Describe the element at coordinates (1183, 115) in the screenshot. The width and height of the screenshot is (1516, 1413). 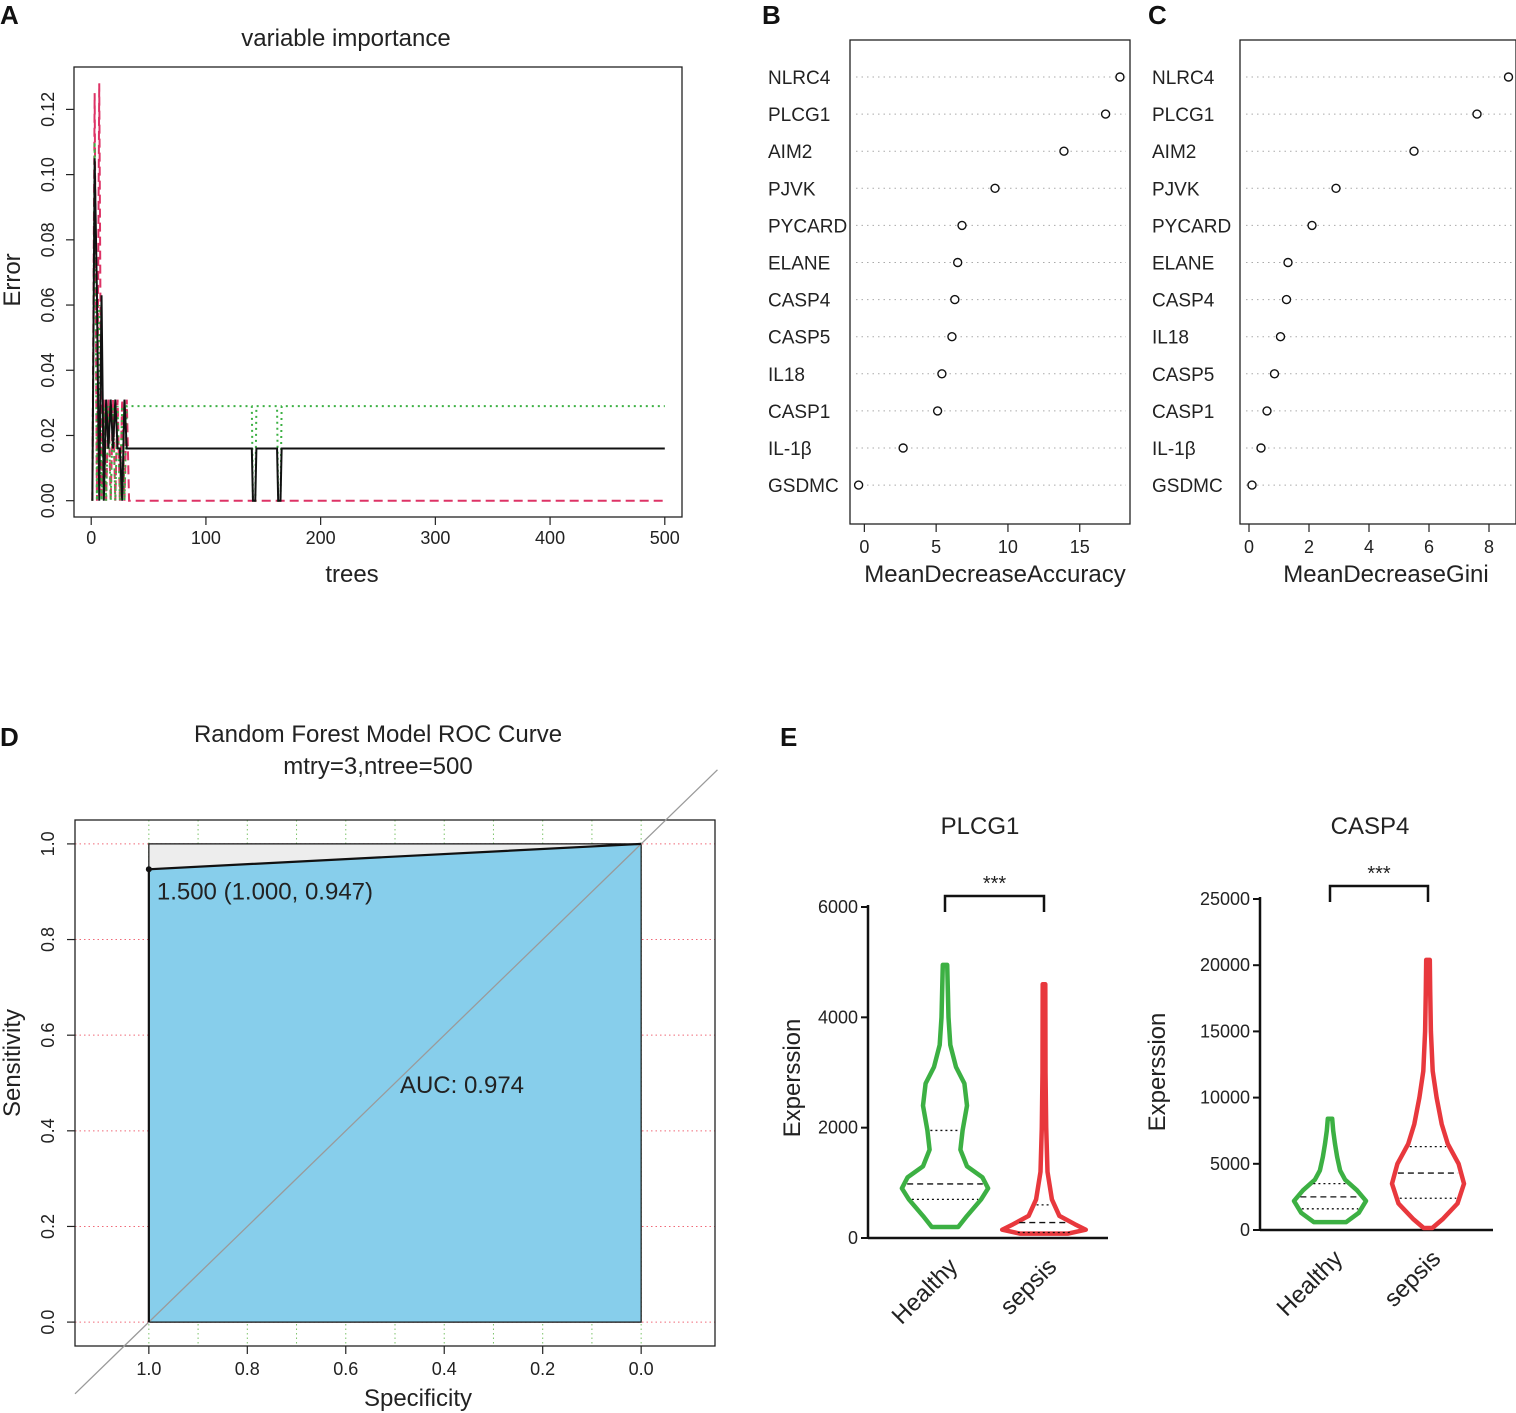
I see `panel-c-gene-label: PLCG1` at that location.